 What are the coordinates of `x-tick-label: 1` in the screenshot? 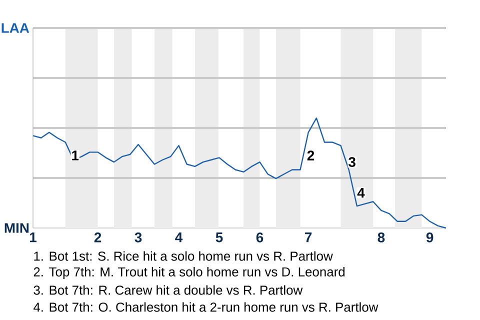 It's located at (33, 237).